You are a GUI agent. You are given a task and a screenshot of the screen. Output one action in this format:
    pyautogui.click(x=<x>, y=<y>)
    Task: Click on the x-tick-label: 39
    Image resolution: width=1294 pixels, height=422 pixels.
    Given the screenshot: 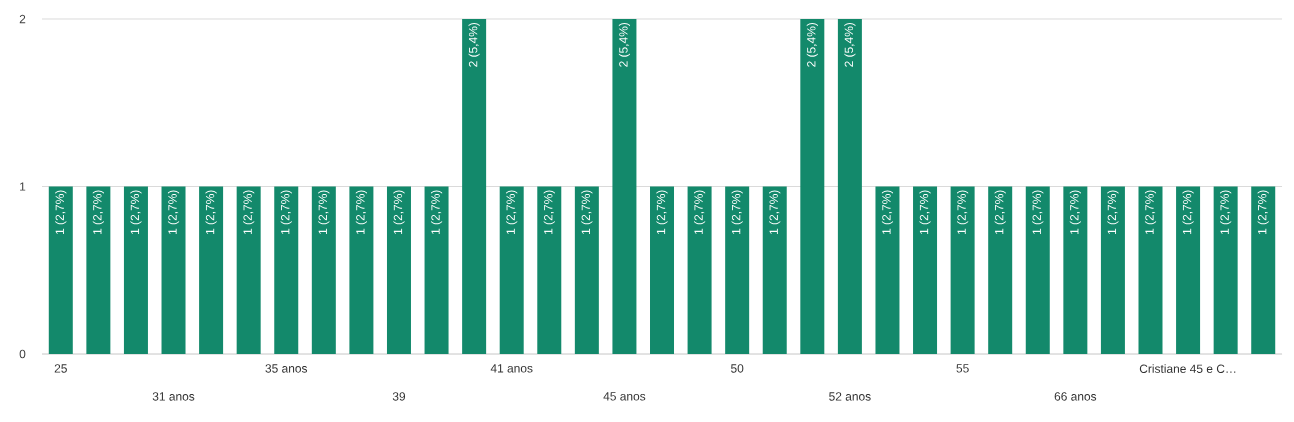 What is the action you would take?
    pyautogui.click(x=399, y=396)
    